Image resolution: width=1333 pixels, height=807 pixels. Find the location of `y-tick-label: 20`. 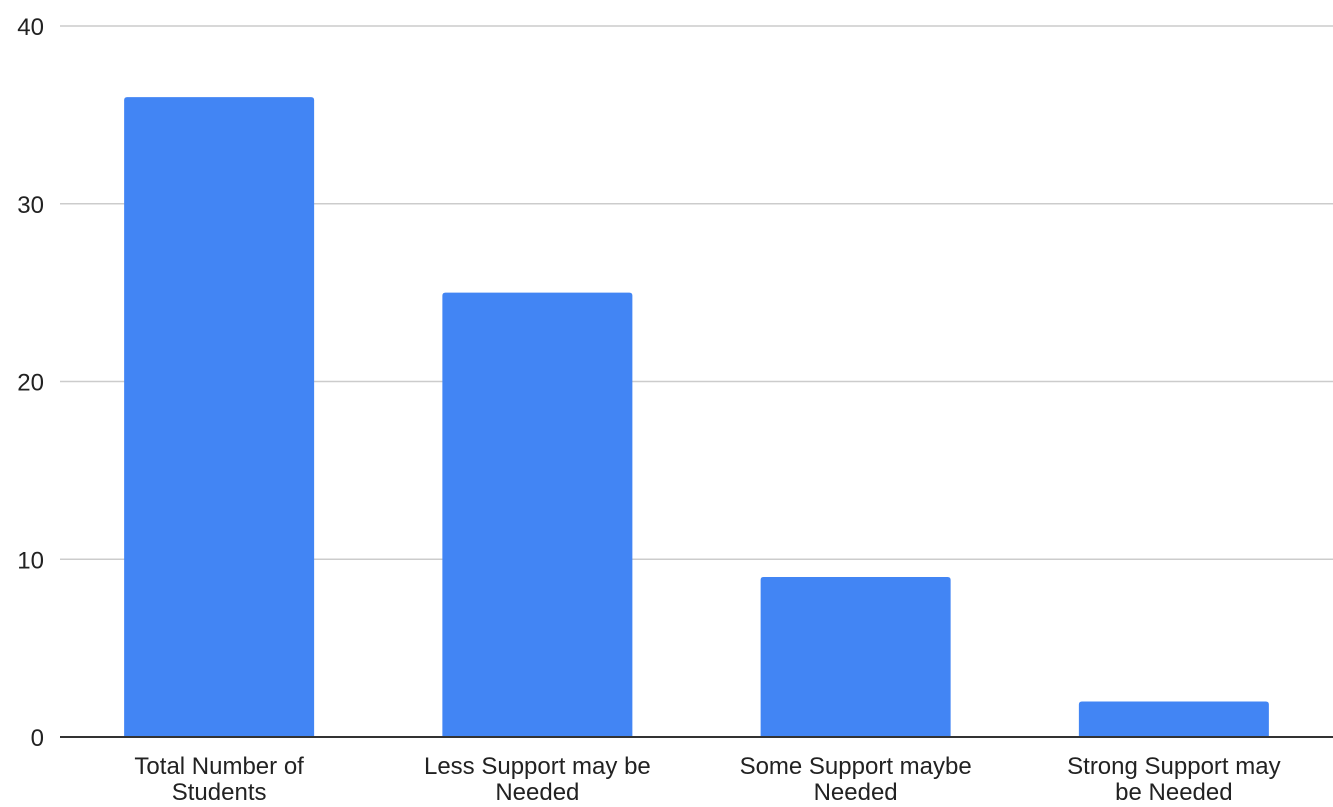

y-tick-label: 20 is located at coordinates (30, 383).